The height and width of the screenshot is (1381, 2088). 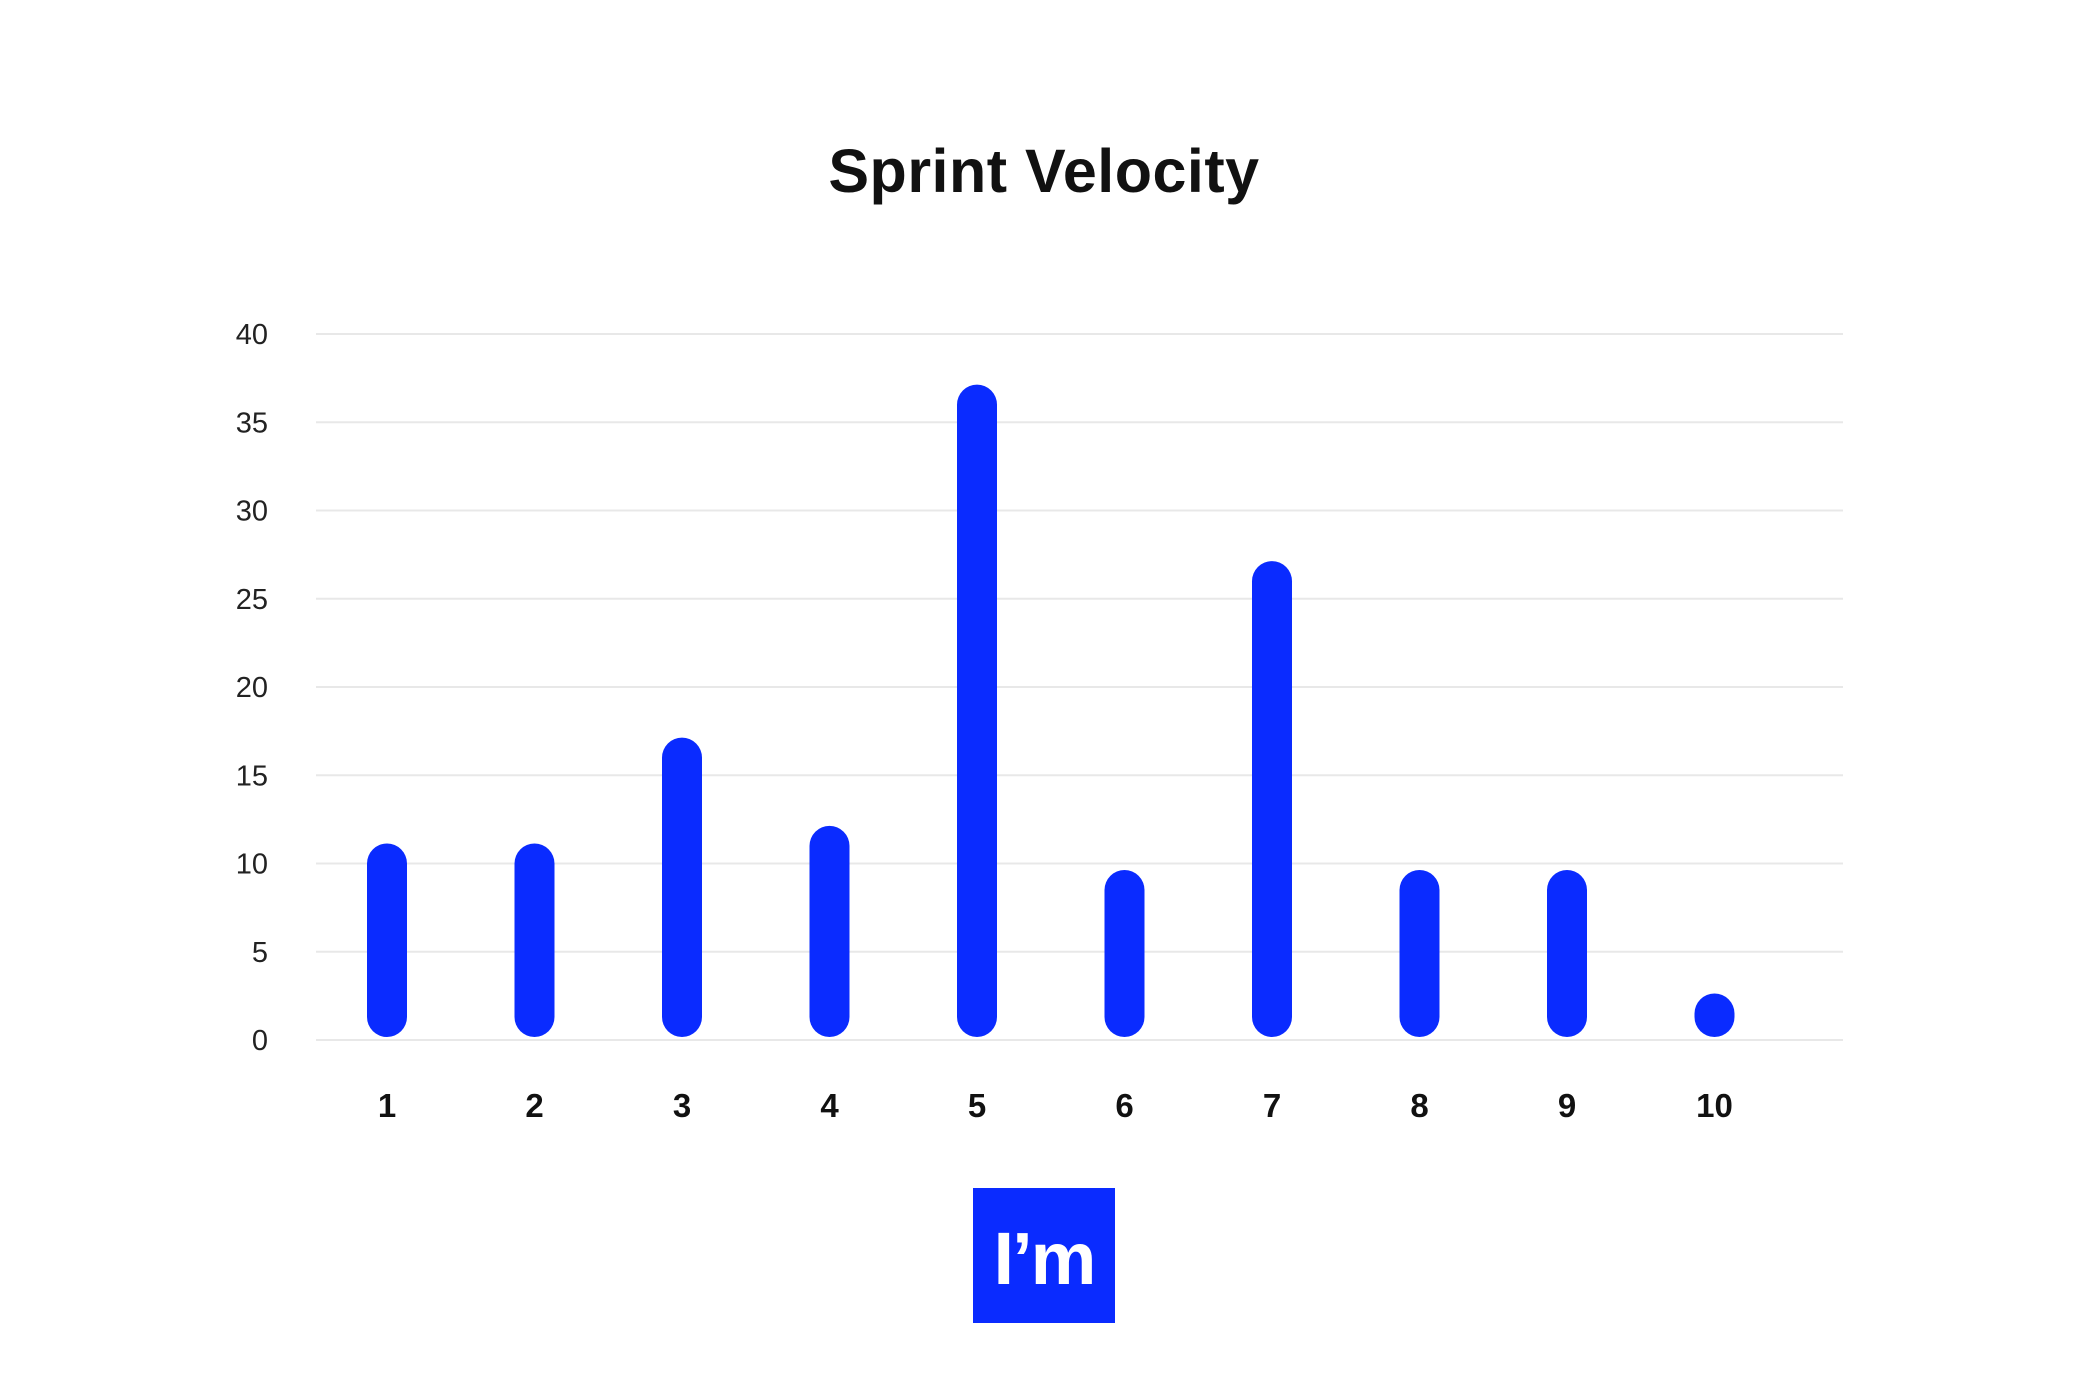 What do you see at coordinates (1272, 1105) in the screenshot?
I see `x-tick-label: 7` at bounding box center [1272, 1105].